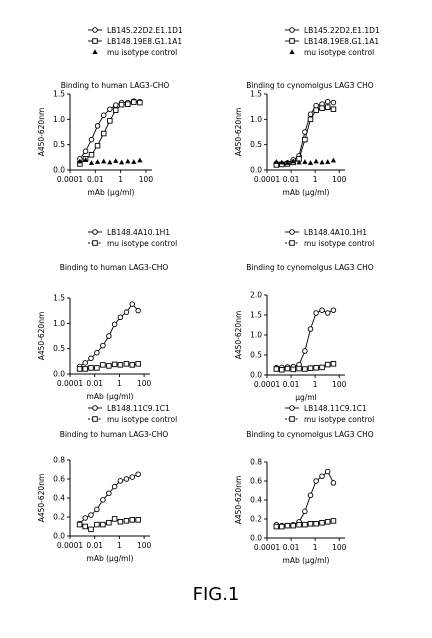 This screenshot has width=432, height=638. Describe the element at coordinates (145, 30) in the screenshot. I see `legend-entry: LB145.22D2.E1.1D1` at that location.